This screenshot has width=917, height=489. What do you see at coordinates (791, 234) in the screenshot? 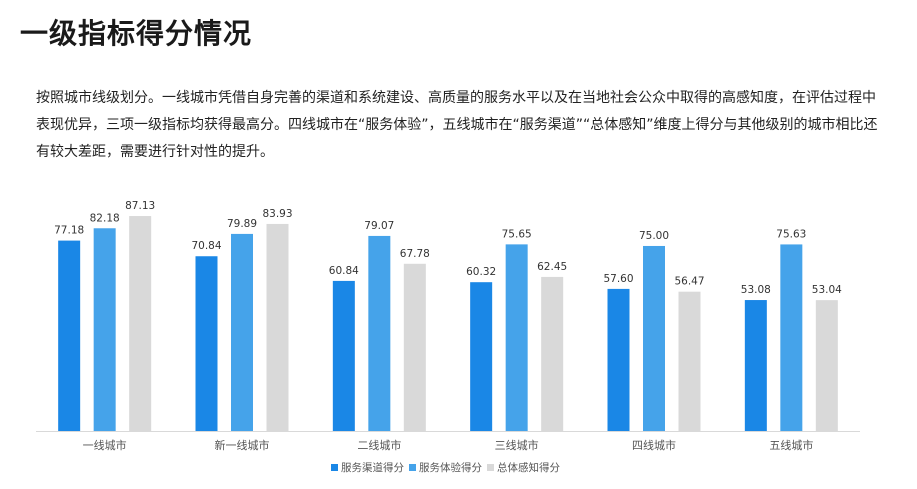
I see `data-label: 75.63` at bounding box center [791, 234].